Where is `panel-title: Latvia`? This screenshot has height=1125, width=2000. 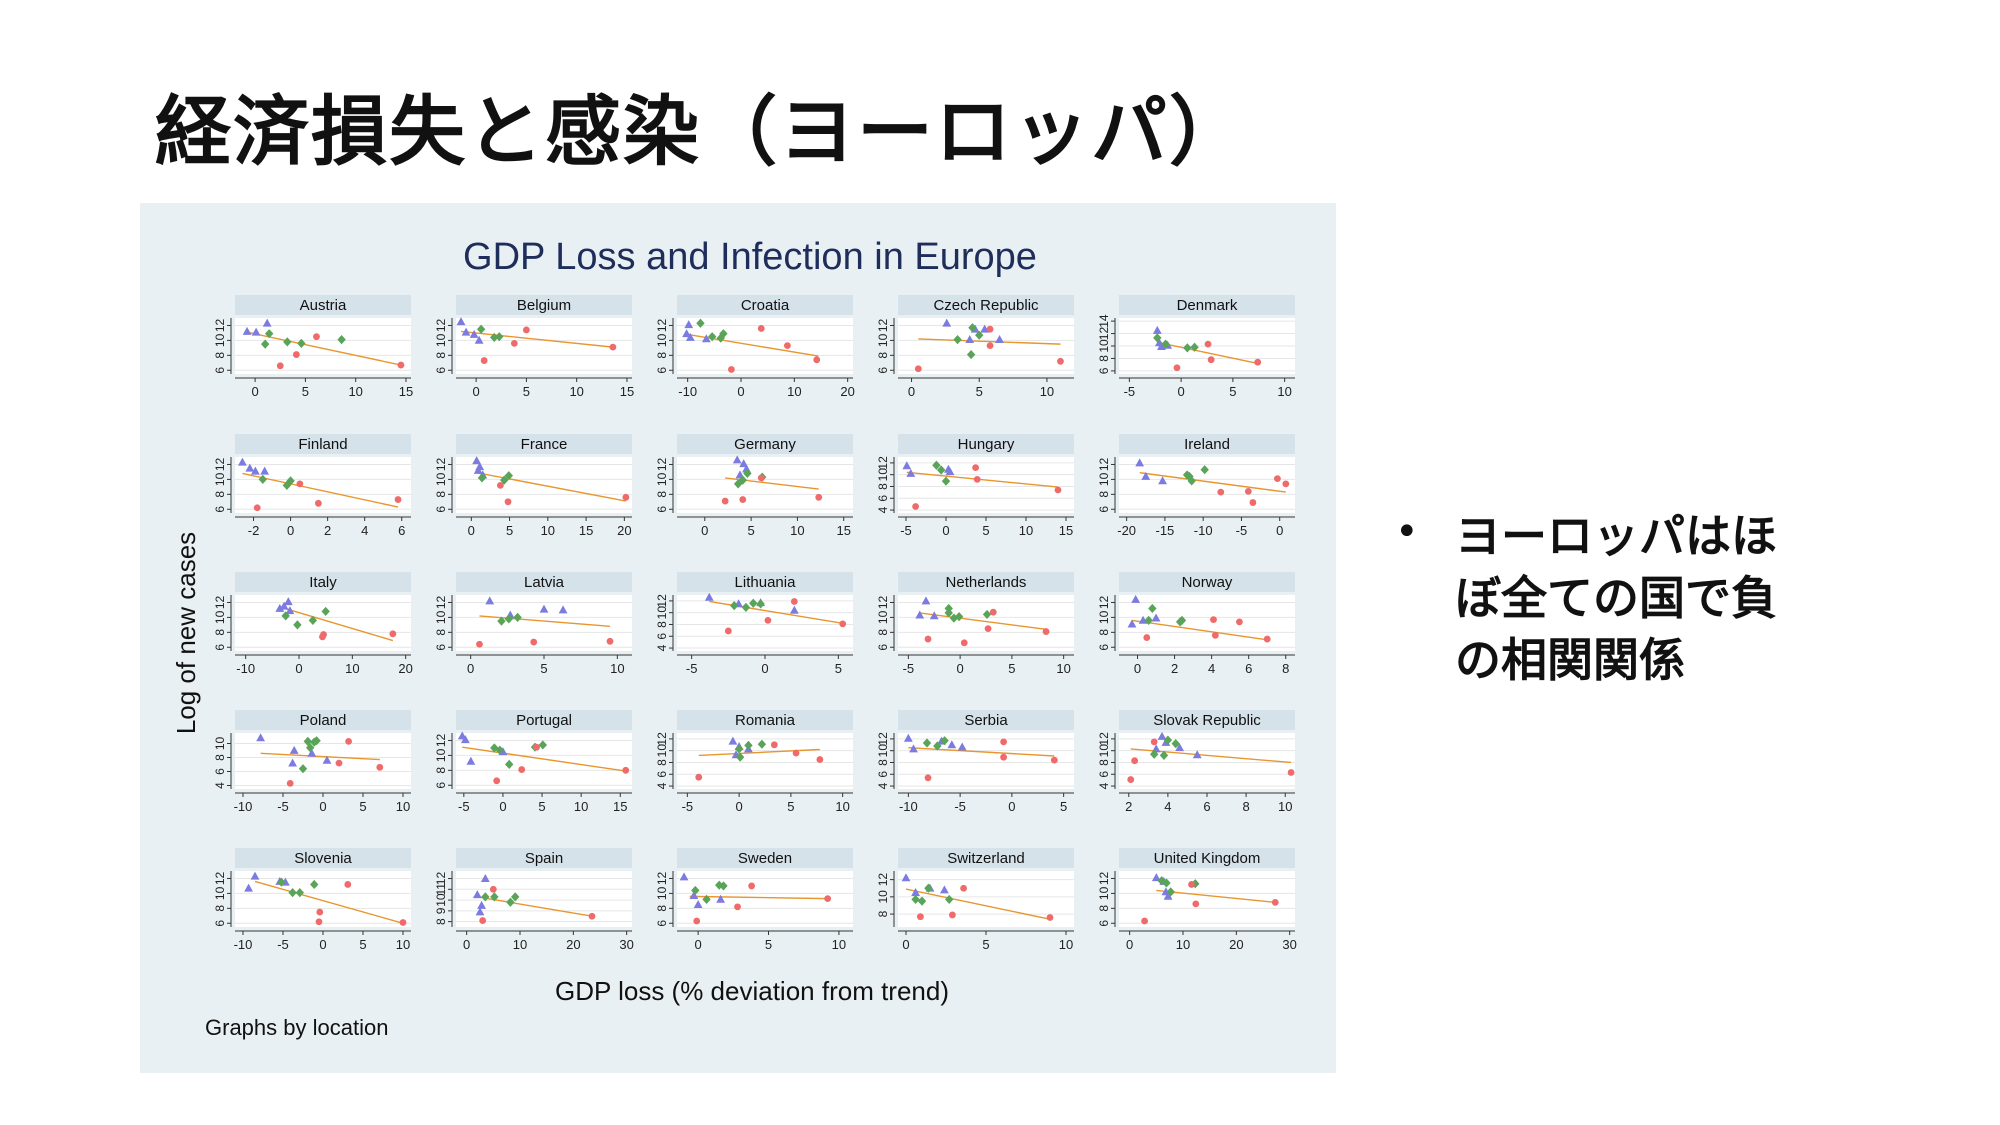 panel-title: Latvia is located at coordinates (544, 582).